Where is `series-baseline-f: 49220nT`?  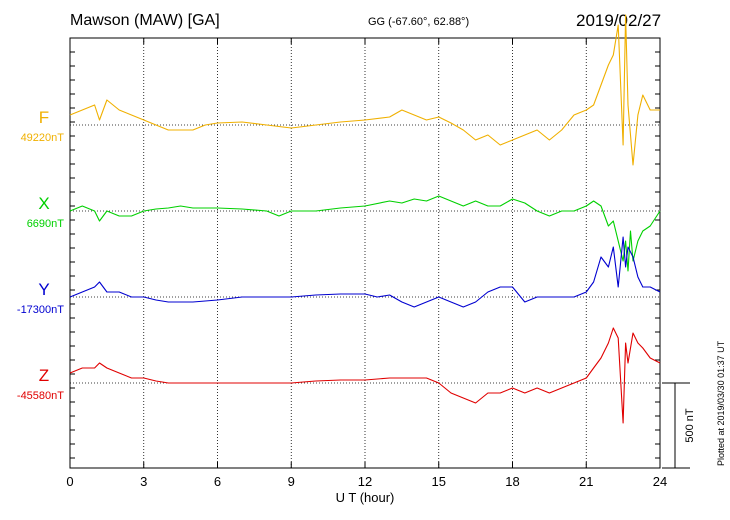
series-baseline-f: 49220nT is located at coordinates (43, 138).